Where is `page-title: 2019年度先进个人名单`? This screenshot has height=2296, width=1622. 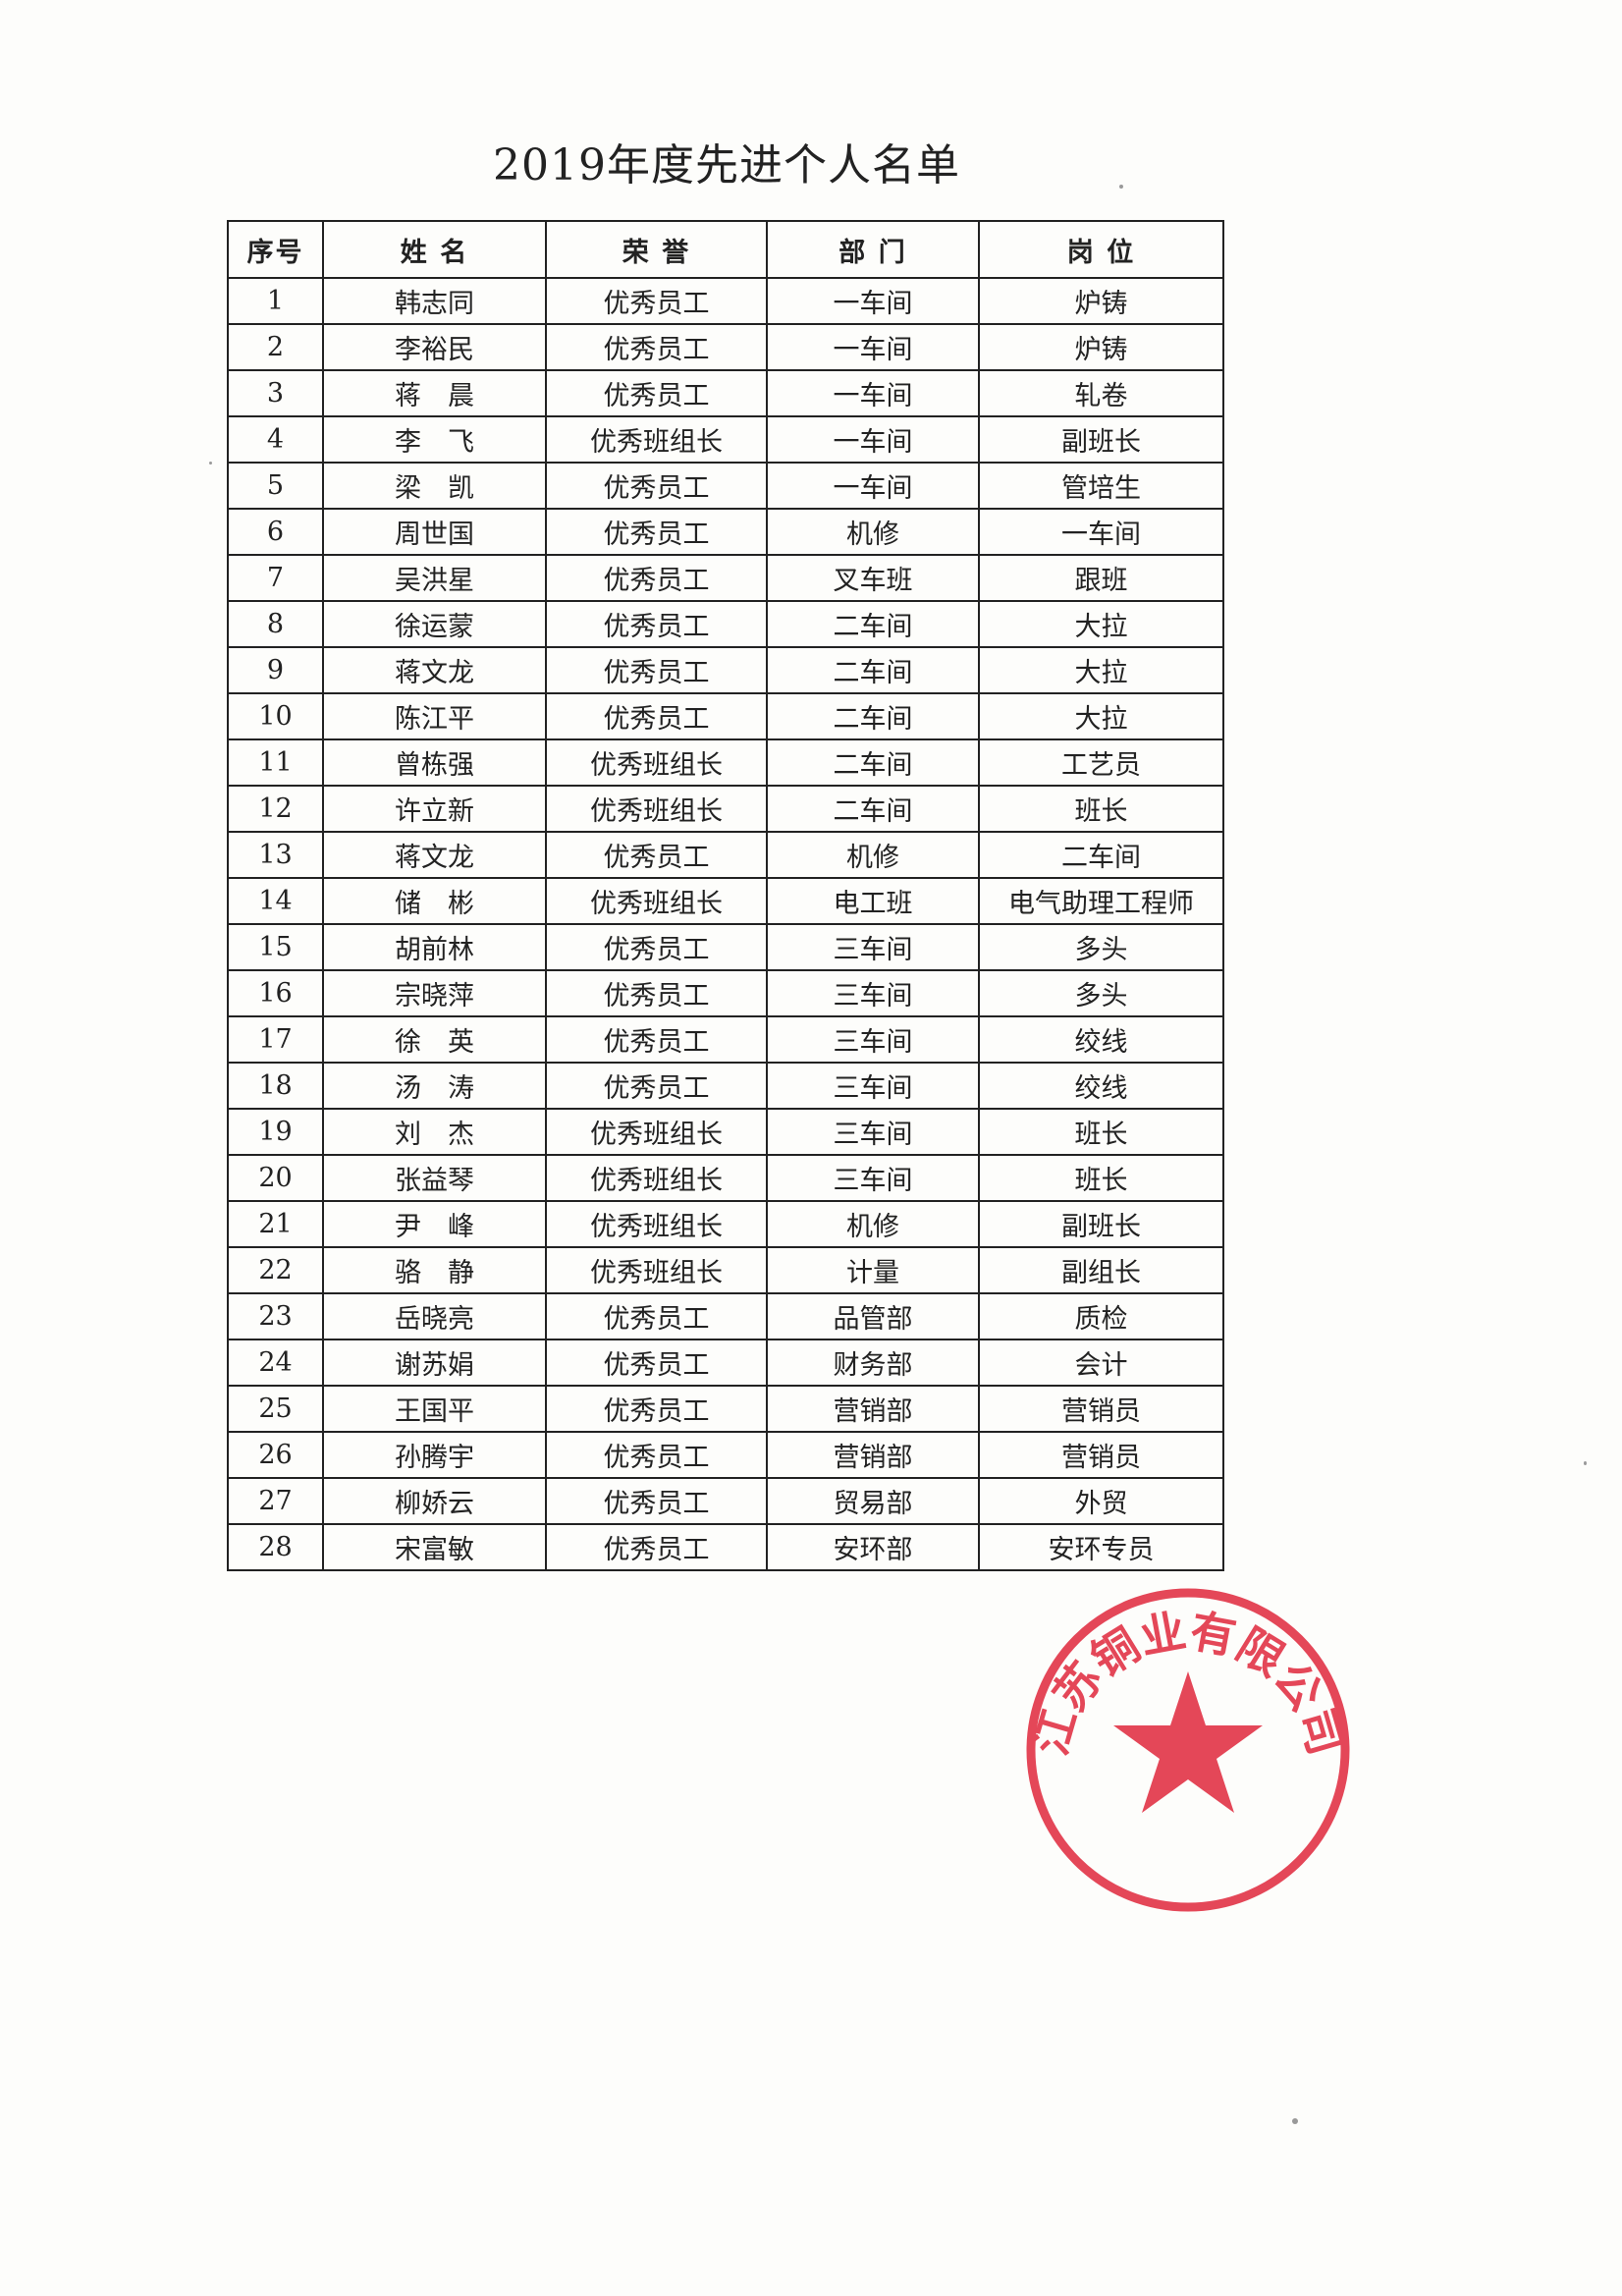
page-title: 2019年度先进个人名单 is located at coordinates (726, 165).